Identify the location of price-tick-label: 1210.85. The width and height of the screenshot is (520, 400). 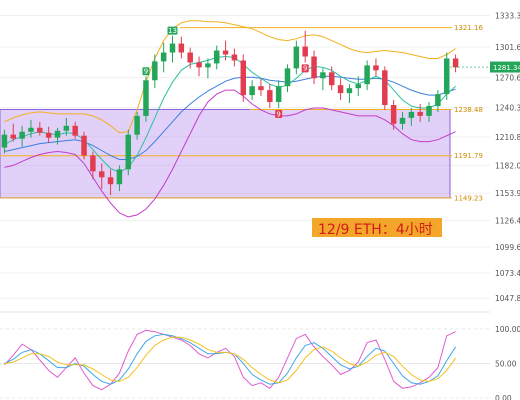
(507, 137).